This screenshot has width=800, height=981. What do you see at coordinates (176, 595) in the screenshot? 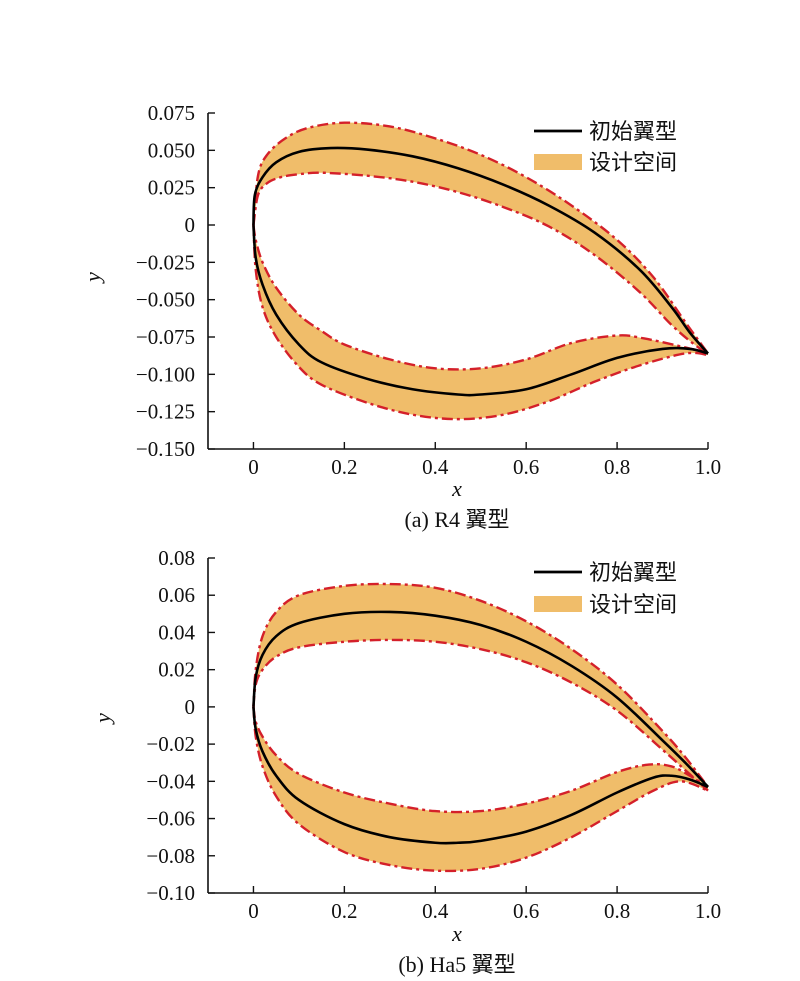
I see `y-tick-label-b: 0.06` at bounding box center [176, 595].